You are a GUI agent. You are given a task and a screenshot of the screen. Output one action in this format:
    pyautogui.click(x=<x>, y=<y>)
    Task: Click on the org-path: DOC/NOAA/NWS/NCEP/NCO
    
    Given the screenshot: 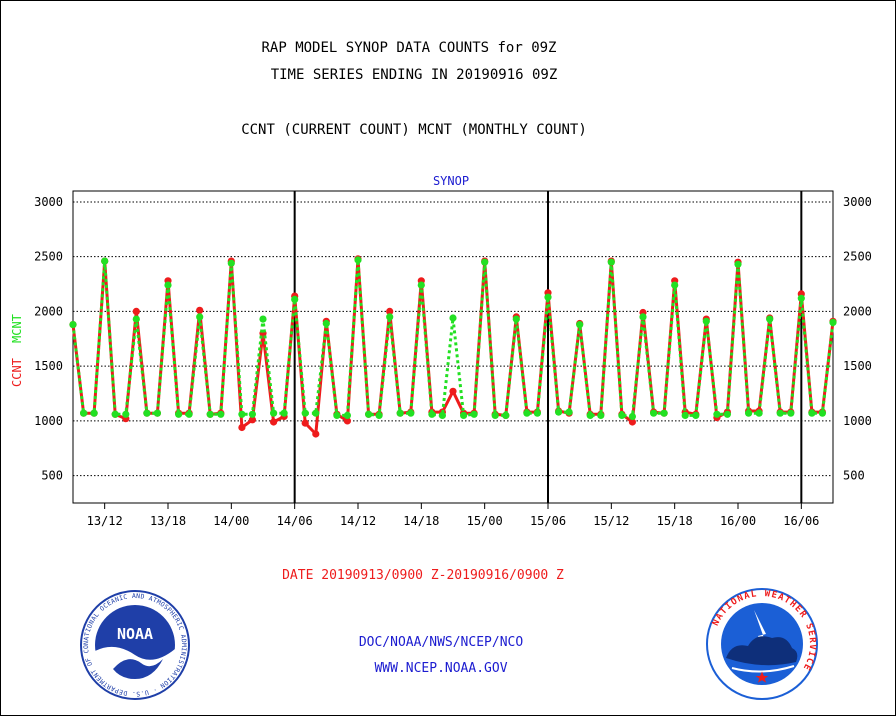 What is the action you would take?
    pyautogui.click(x=441, y=642)
    